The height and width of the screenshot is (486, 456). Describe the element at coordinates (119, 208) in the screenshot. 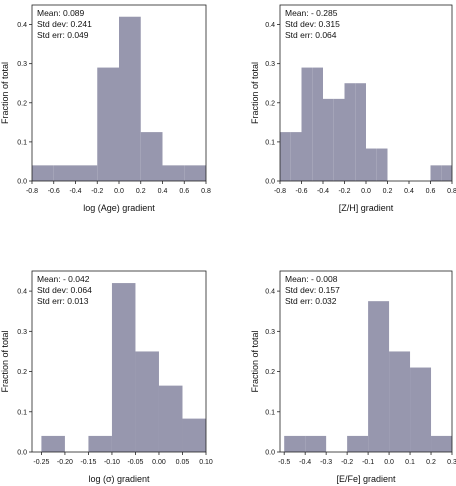

I see `x-axis-title: log (Age) gradient` at that location.